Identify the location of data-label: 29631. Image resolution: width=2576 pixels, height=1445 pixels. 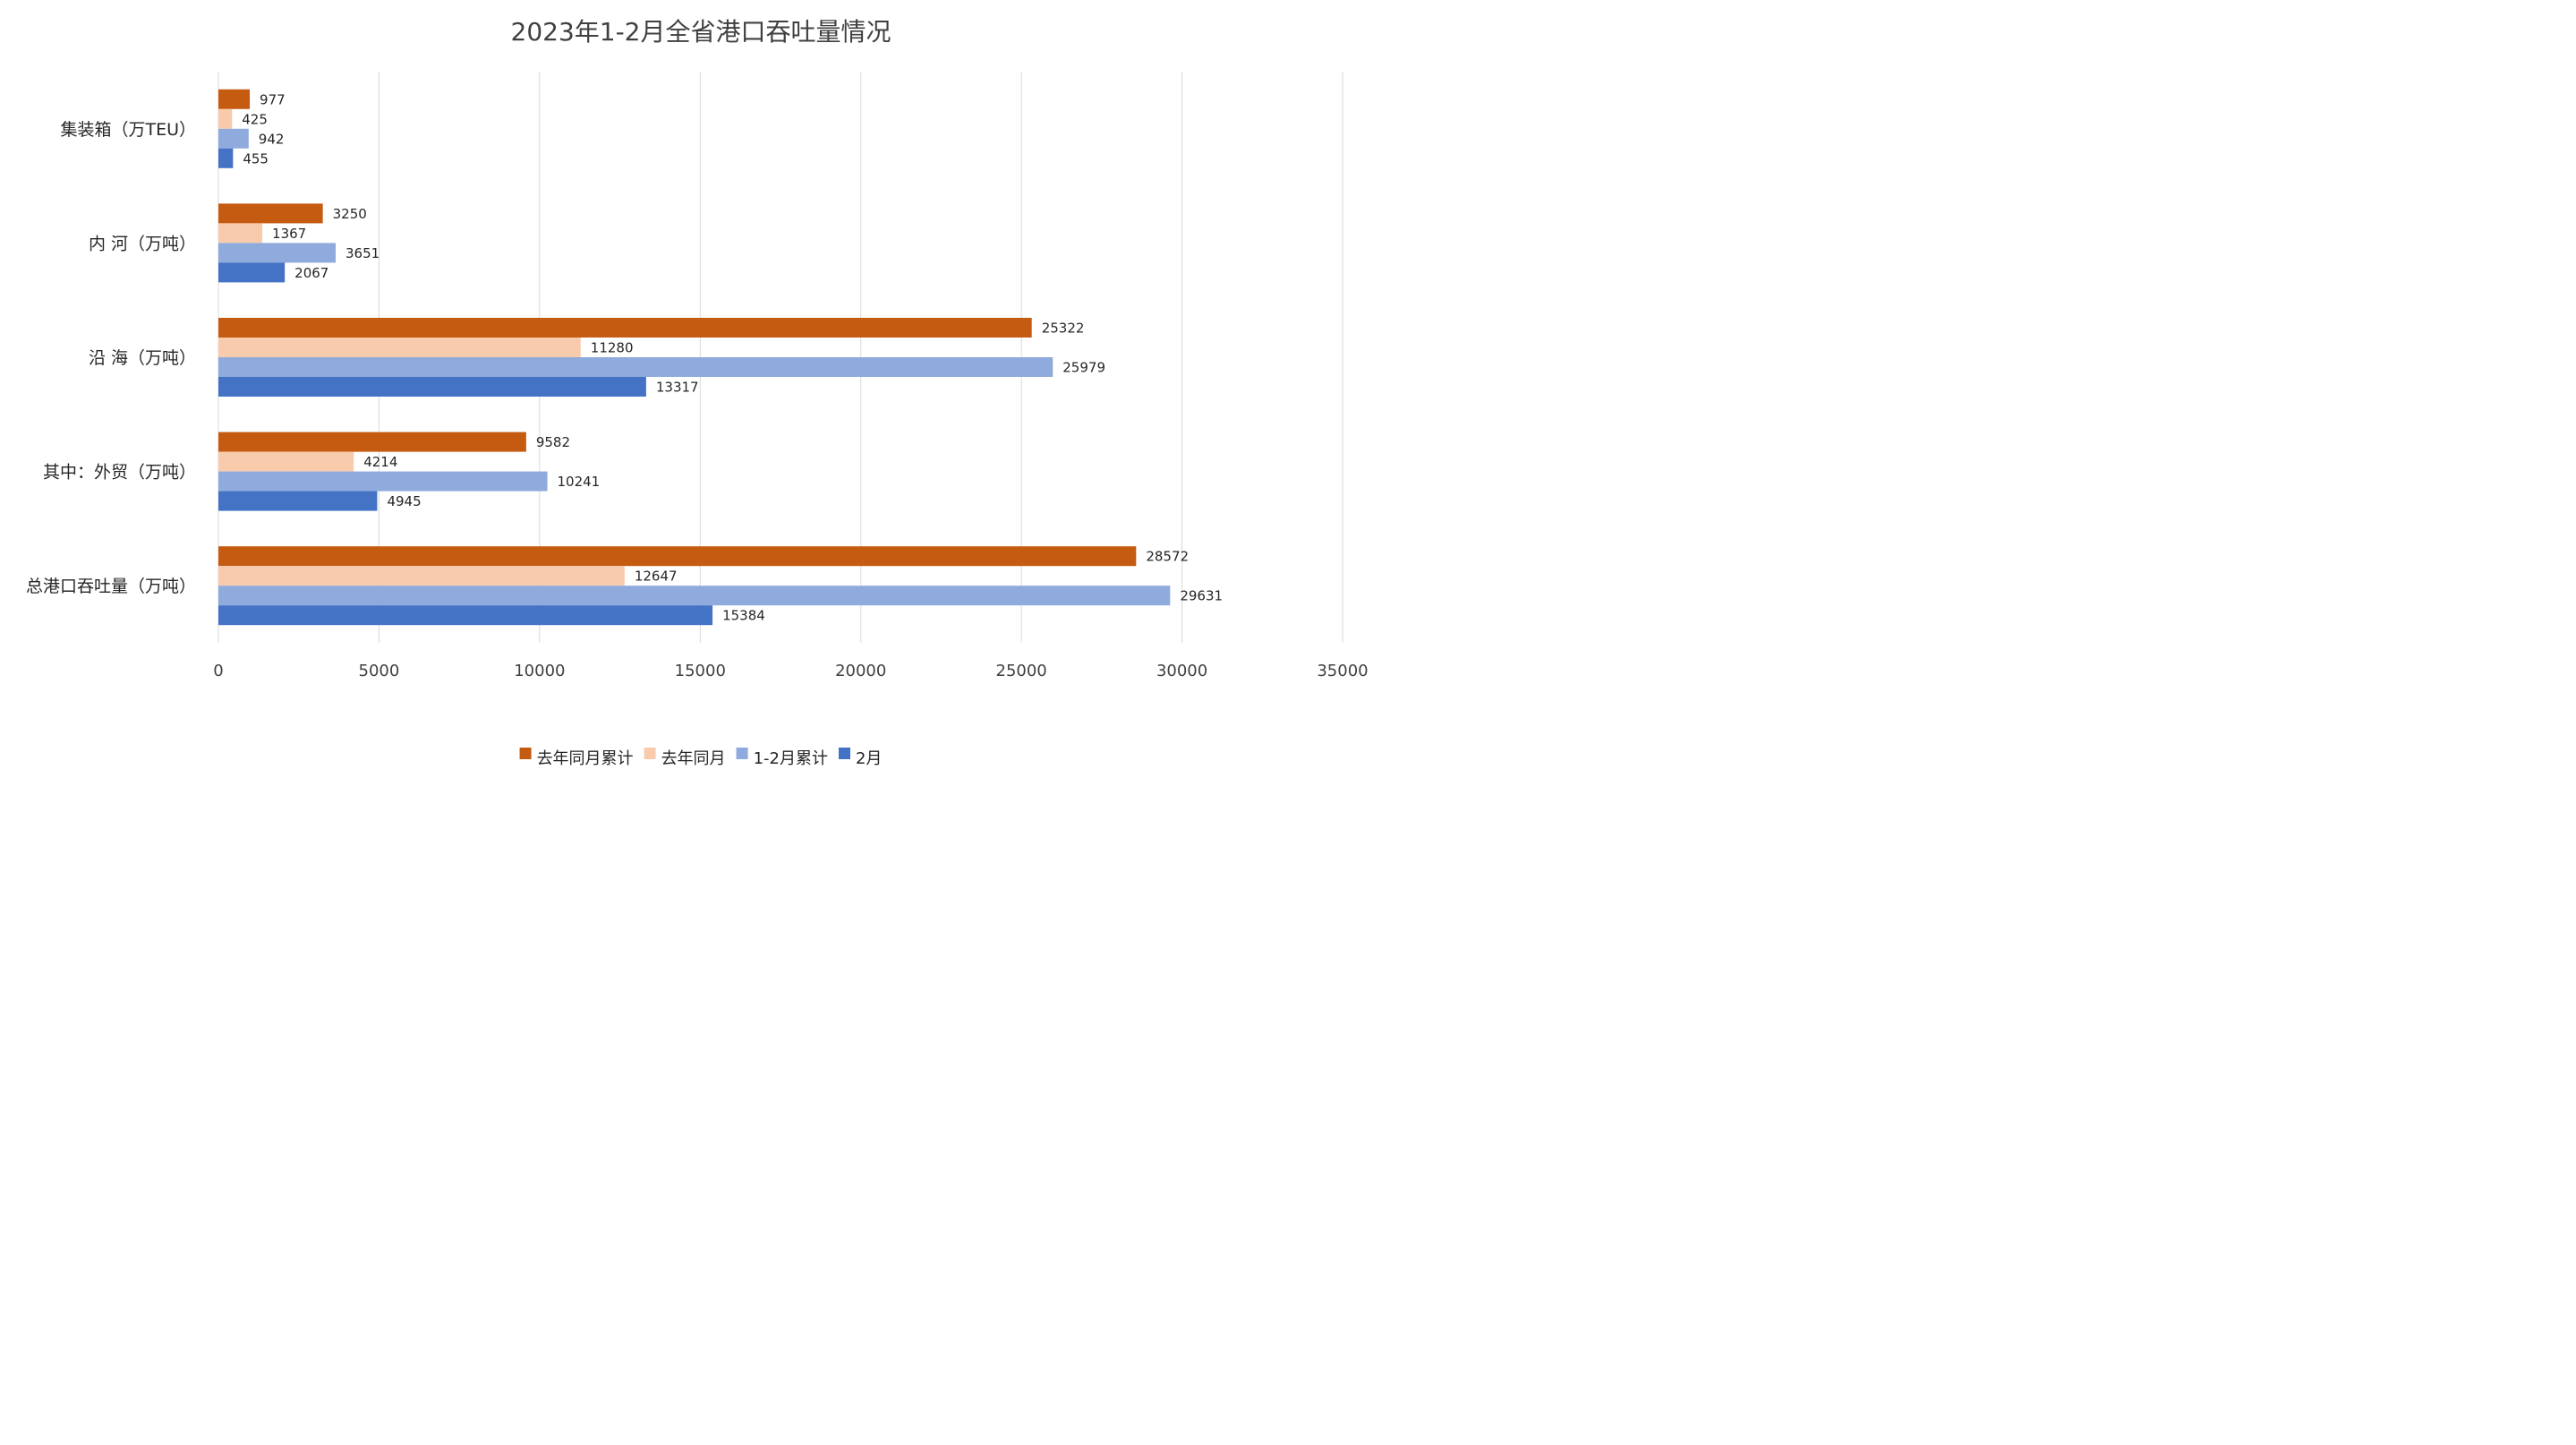
(1201, 596).